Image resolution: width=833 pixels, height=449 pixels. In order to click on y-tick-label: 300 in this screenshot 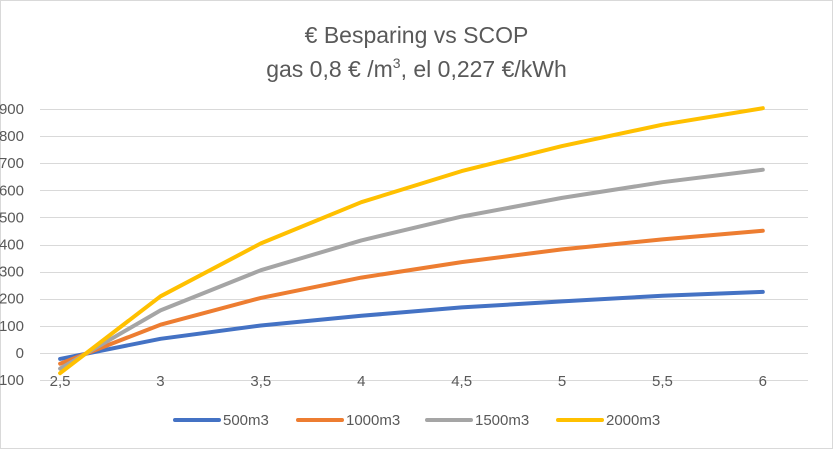, I will do `click(12, 272)`.